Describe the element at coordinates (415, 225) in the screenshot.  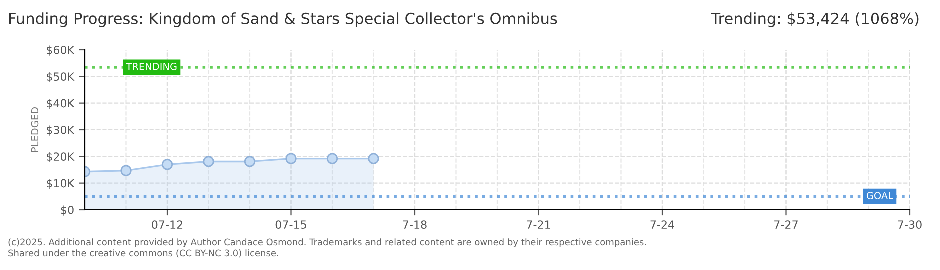
I see `x-tick-label: 7-18` at that location.